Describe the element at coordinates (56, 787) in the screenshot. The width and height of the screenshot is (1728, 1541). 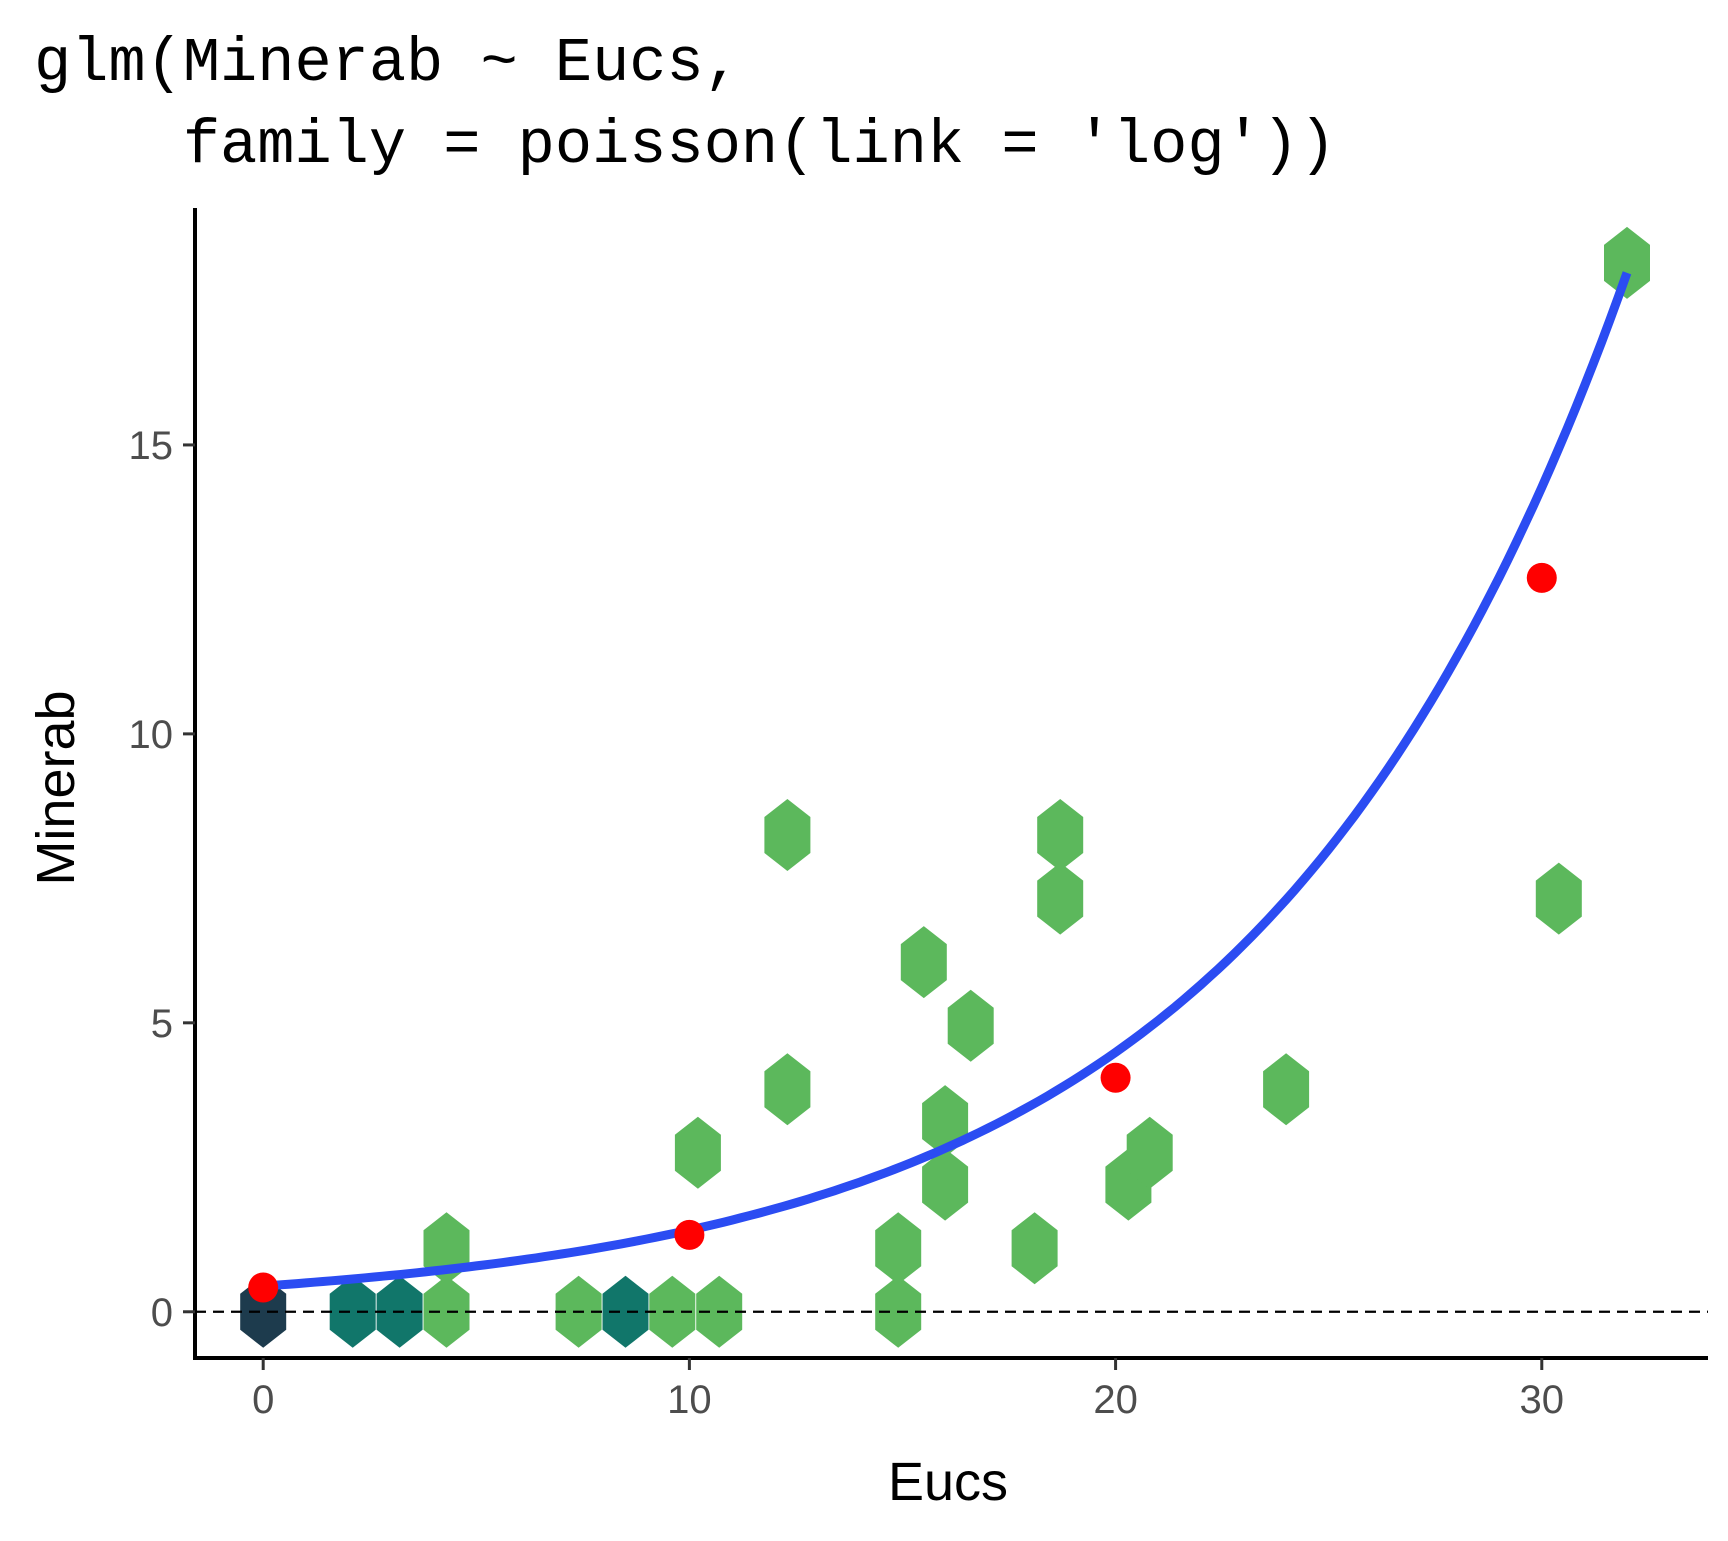
I see `y-axis-title: Minerab` at that location.